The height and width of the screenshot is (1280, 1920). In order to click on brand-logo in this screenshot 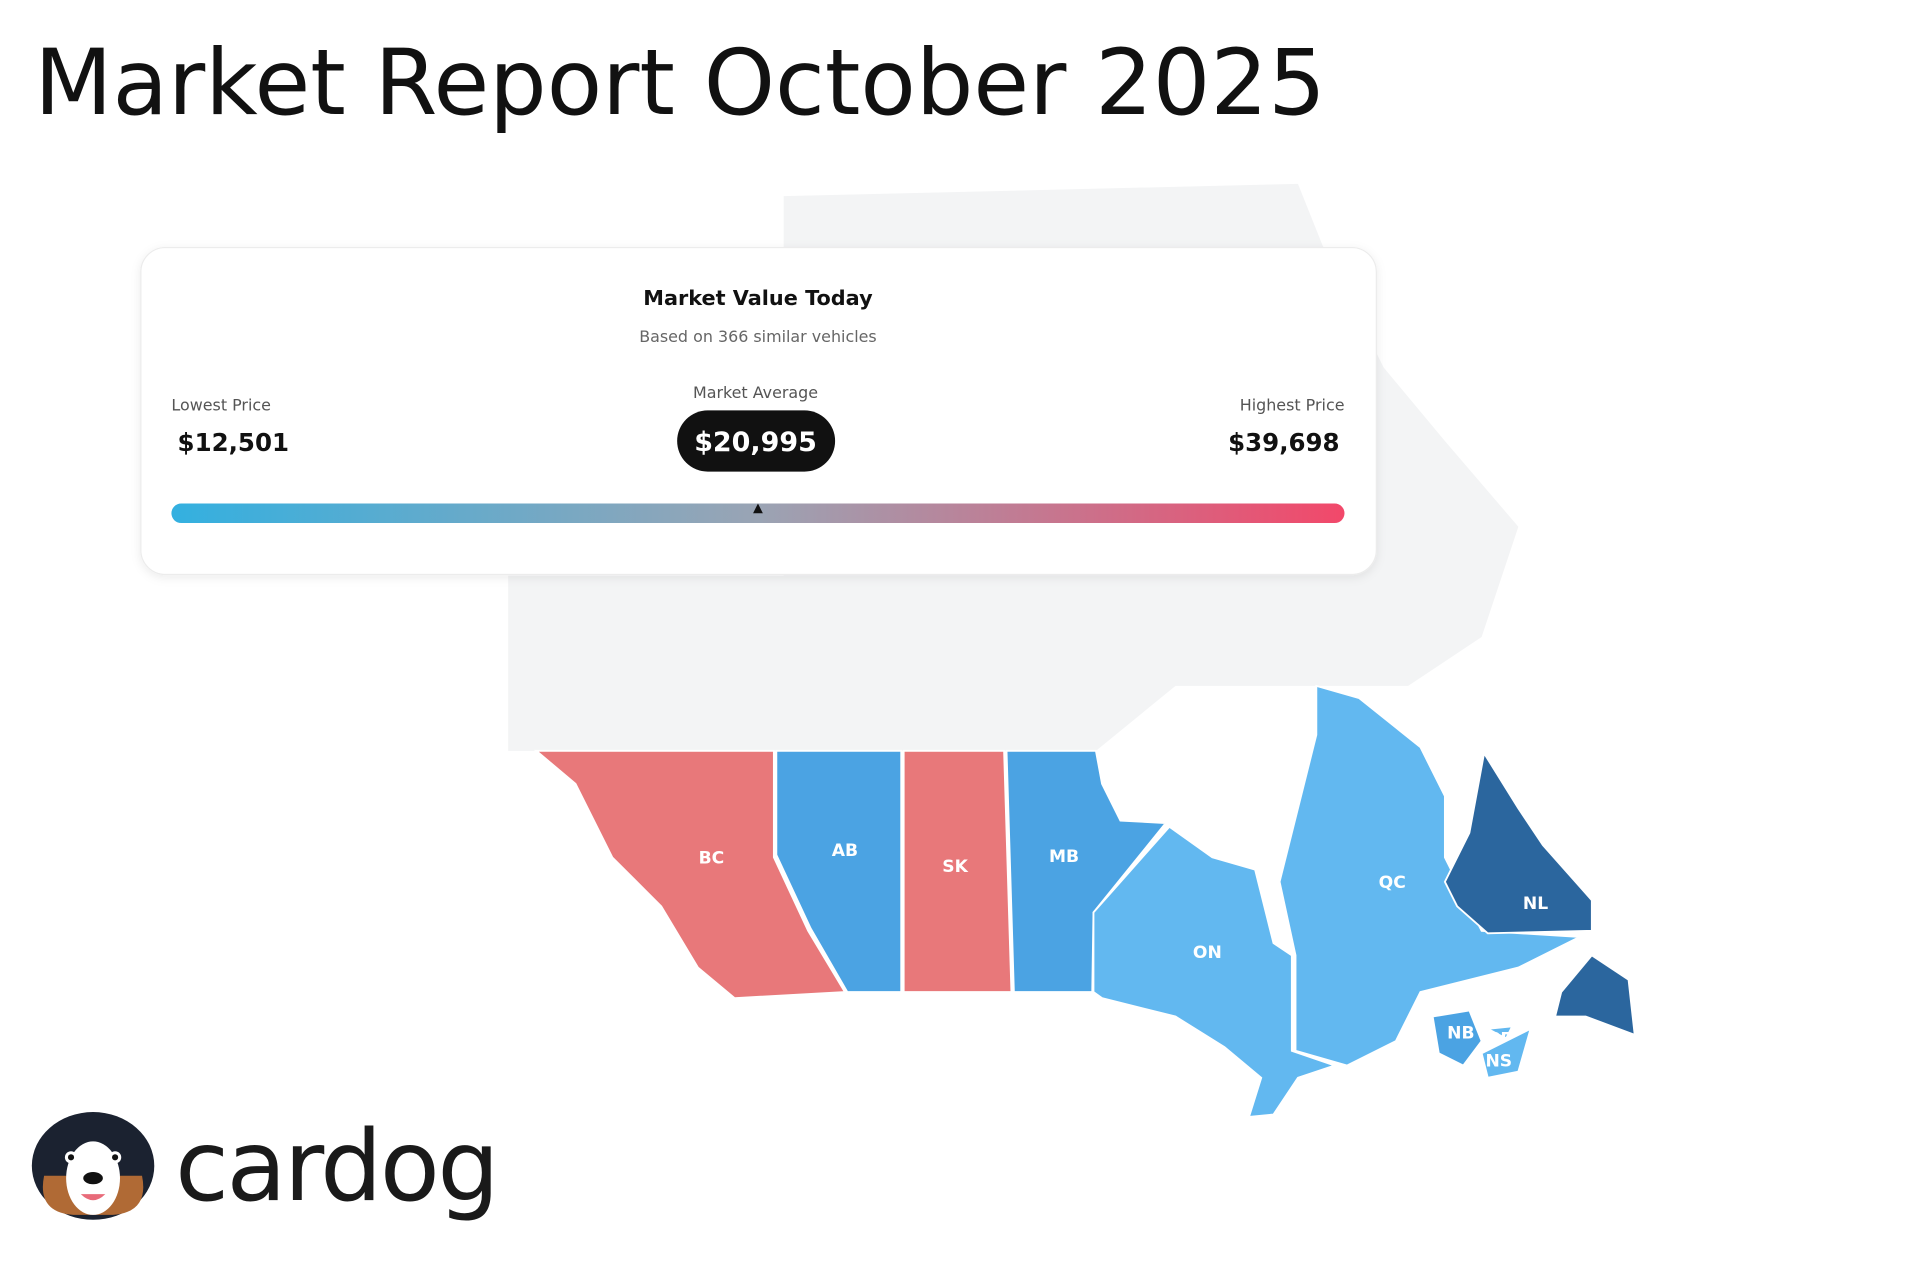, I will do `click(93, 1166)`.